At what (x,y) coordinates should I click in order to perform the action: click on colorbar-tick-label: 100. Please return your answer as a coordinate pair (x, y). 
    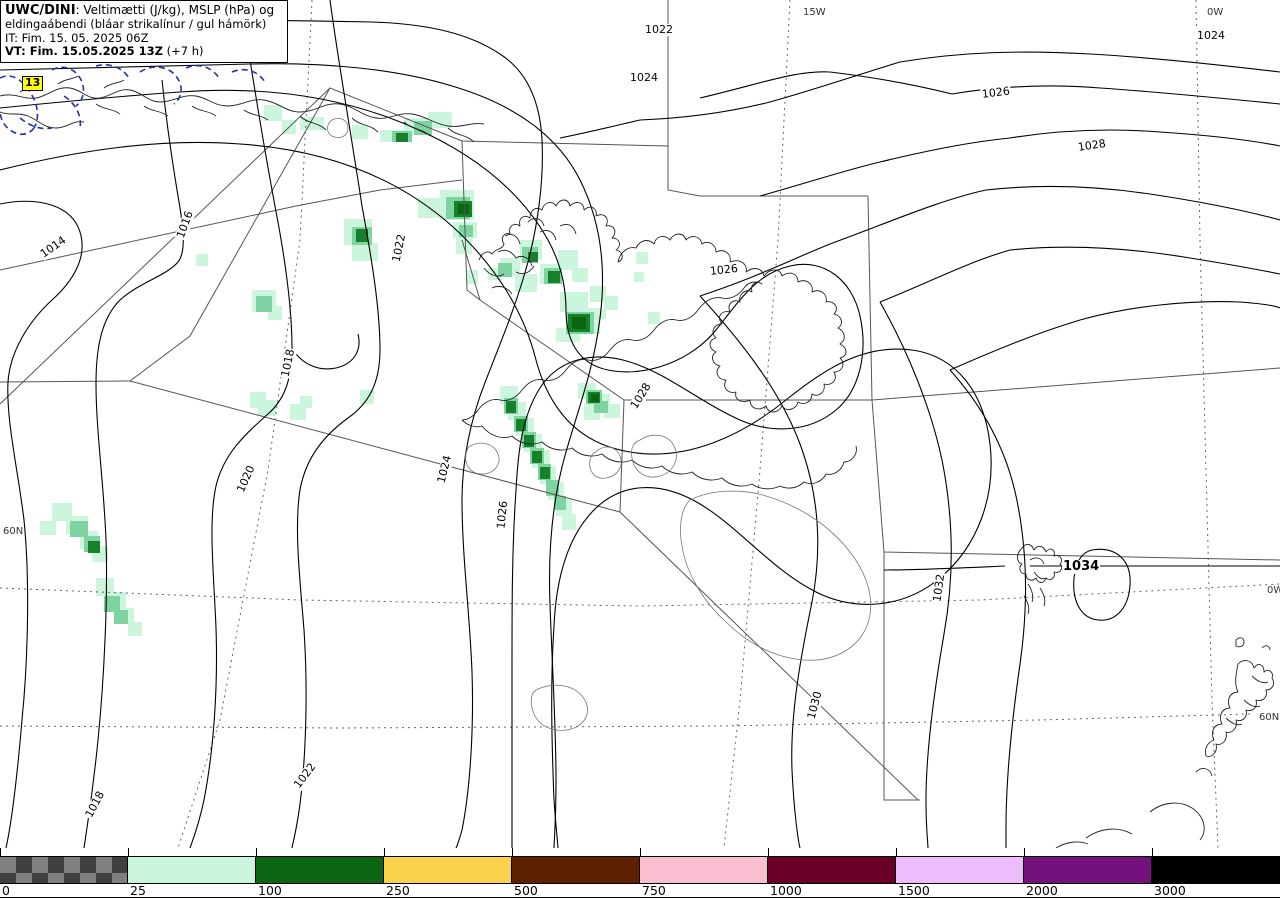
    Looking at the image, I should click on (270, 890).